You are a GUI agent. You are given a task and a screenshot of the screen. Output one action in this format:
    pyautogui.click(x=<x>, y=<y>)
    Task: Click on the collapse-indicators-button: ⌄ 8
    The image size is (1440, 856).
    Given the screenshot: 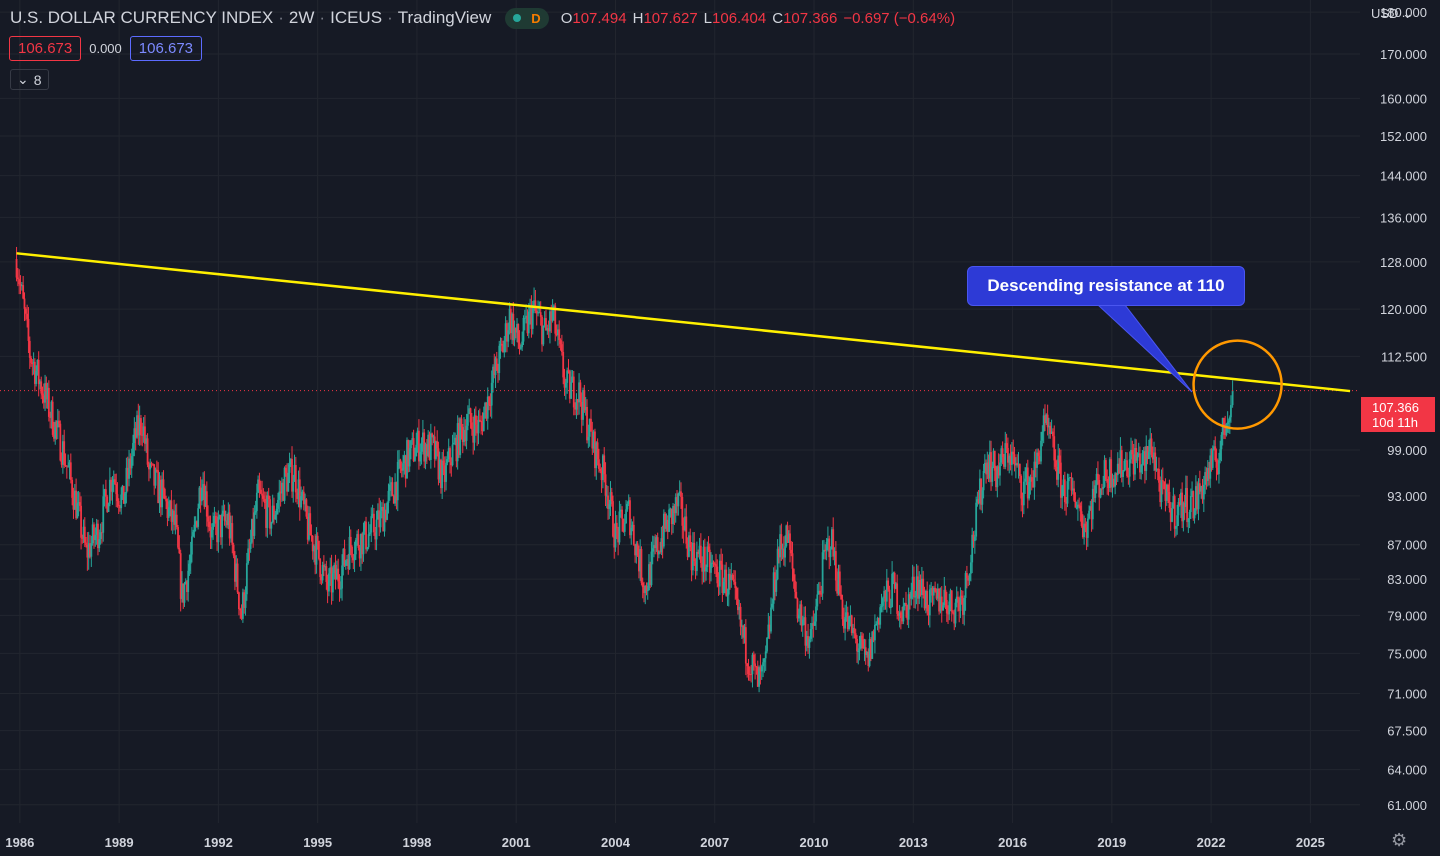 What is the action you would take?
    pyautogui.click(x=29, y=79)
    